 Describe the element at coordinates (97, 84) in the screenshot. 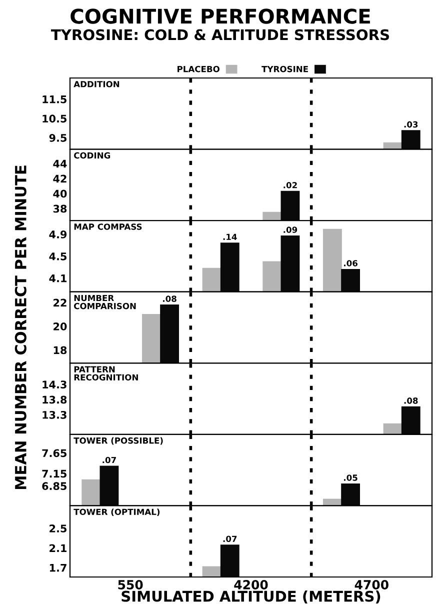

I see `annotation: ADDITION` at that location.